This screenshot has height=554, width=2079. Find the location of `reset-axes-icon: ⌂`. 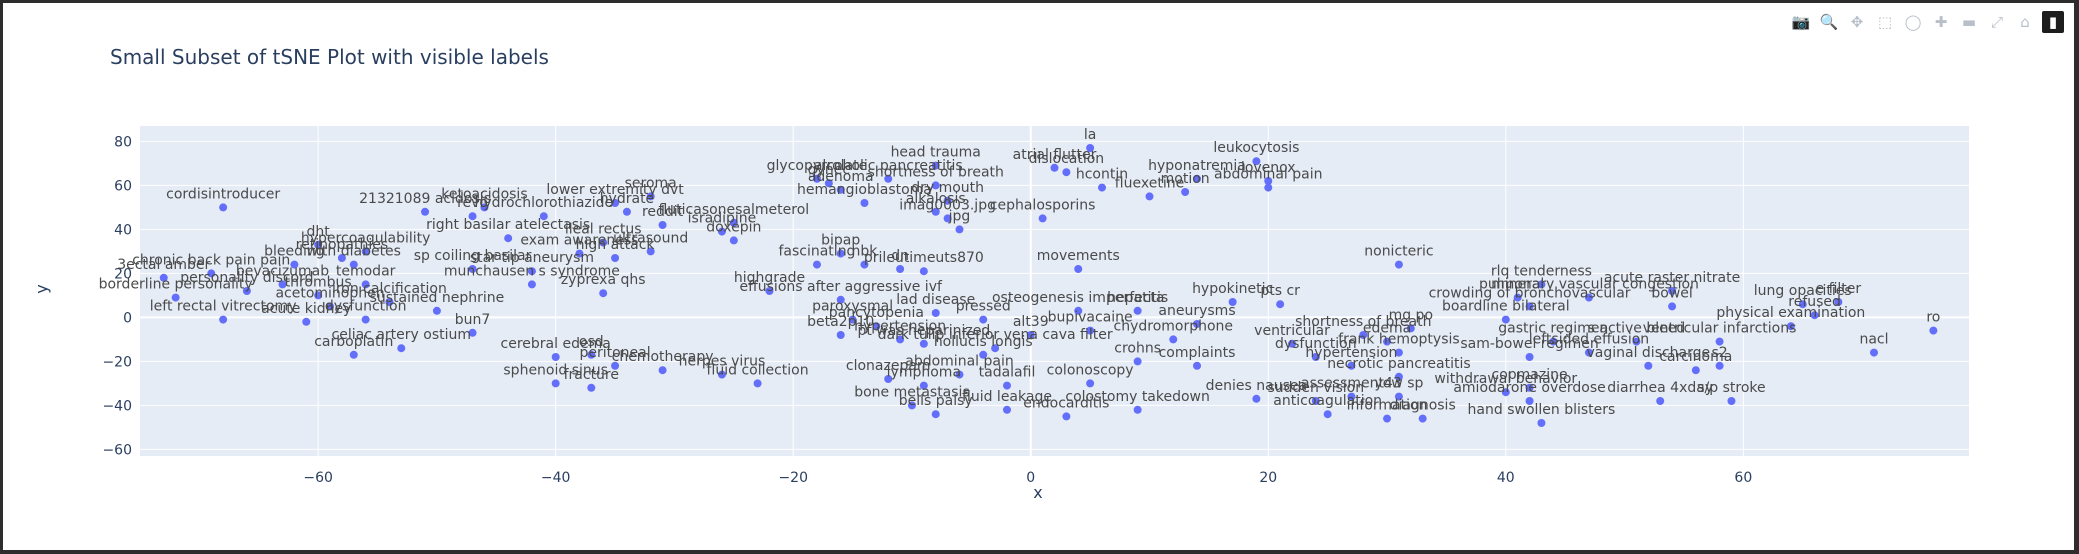

reset-axes-icon: ⌂ is located at coordinates (2025, 21).